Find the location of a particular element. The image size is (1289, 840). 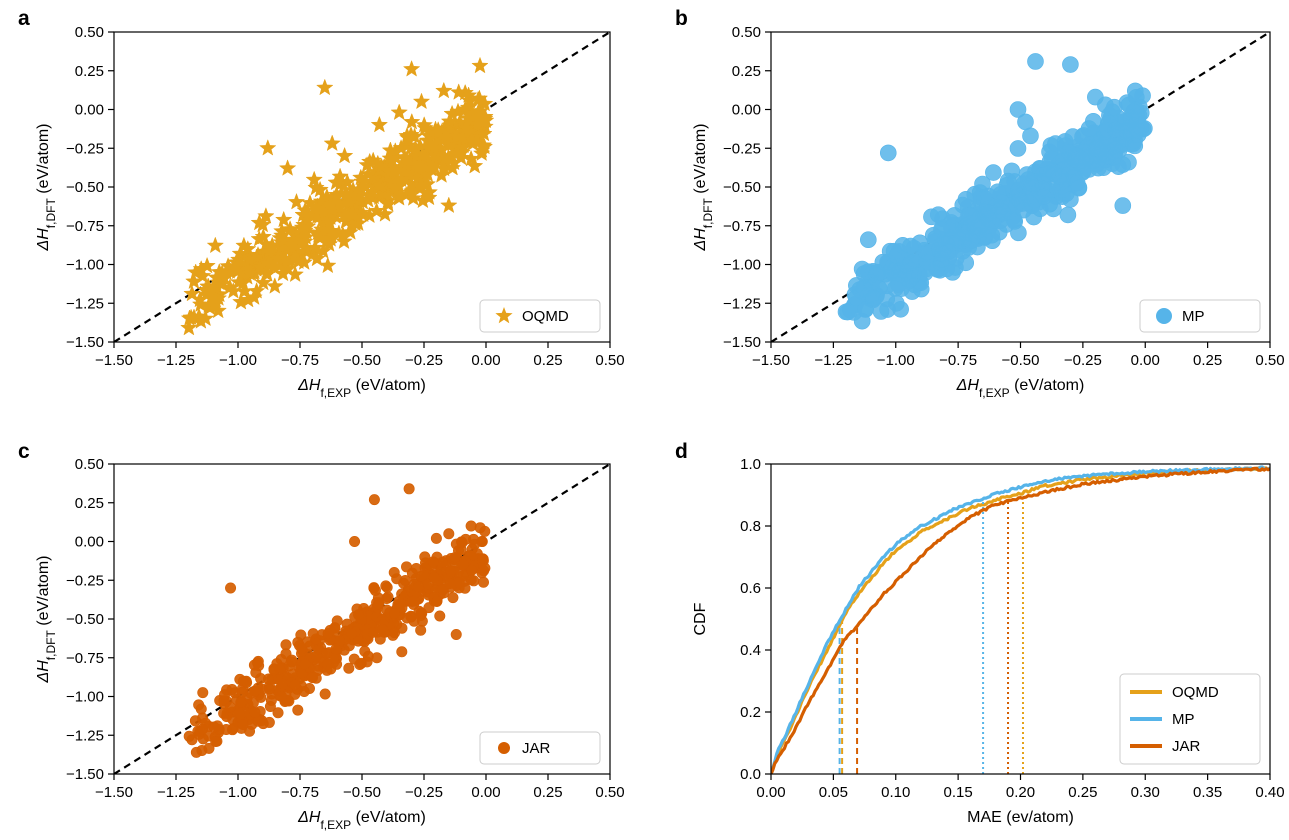

y-axis-label: ΔHf,DFT (eV/atom) is located at coordinates (46, 188).